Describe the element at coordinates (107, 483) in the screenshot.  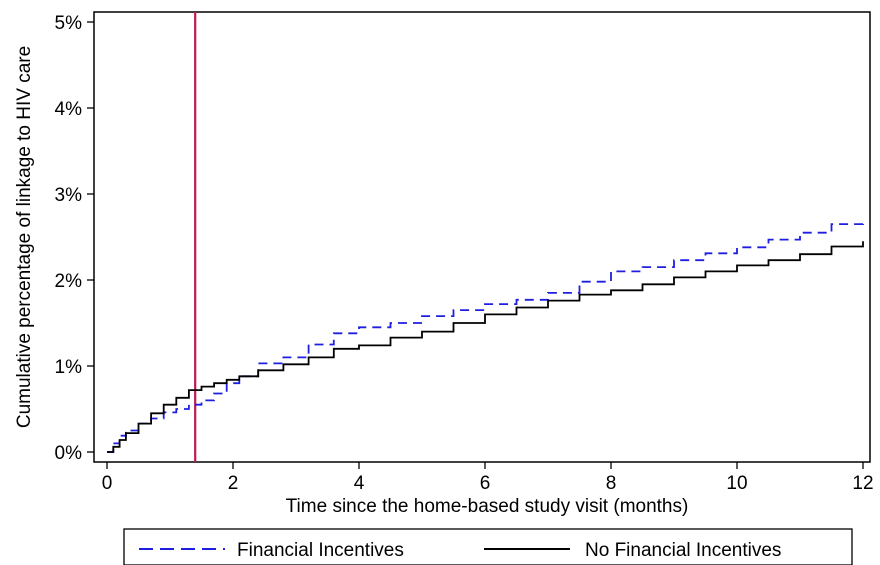
I see `x-tick-label: 0` at that location.